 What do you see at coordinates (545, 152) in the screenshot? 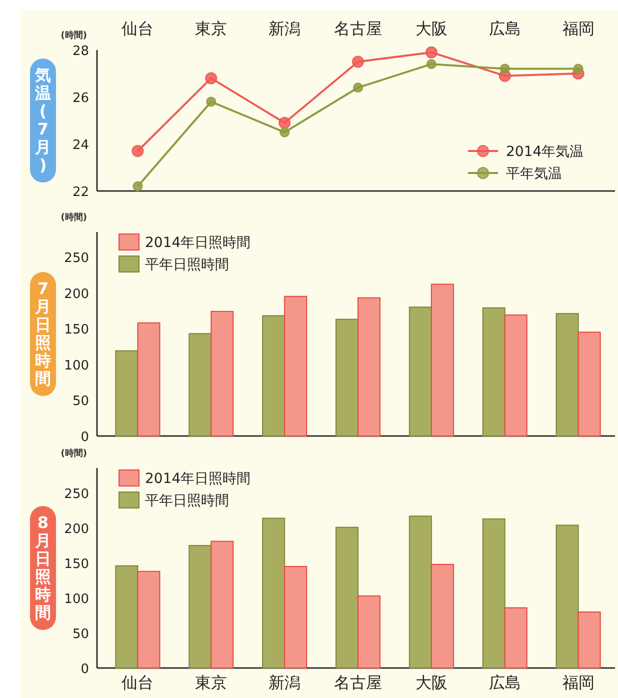
I see `legend-label: 2014年気温` at bounding box center [545, 152].